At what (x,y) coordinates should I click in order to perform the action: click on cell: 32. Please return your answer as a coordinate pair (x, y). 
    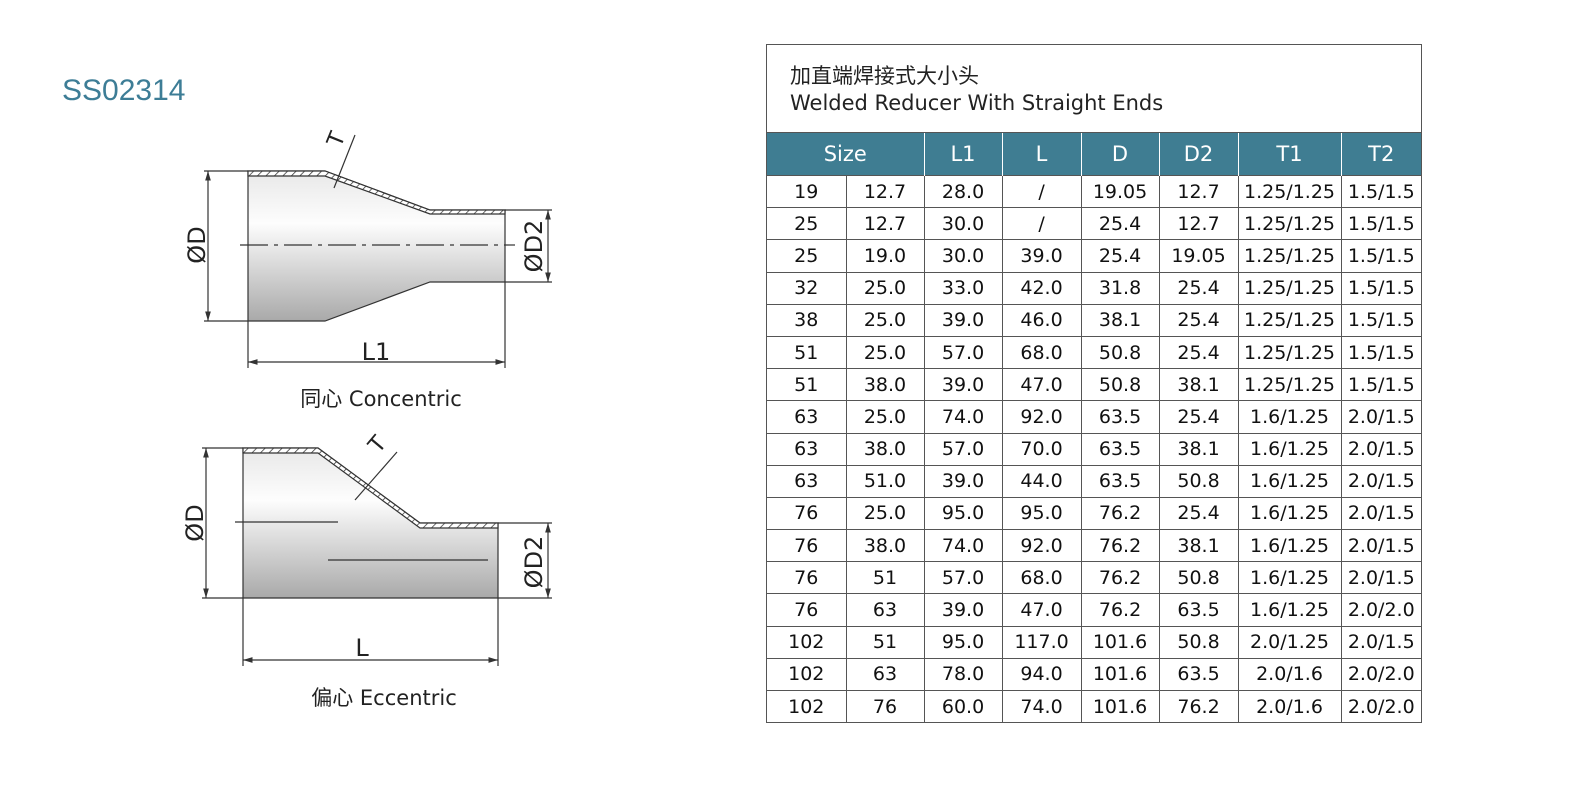
    Looking at the image, I should click on (807, 288).